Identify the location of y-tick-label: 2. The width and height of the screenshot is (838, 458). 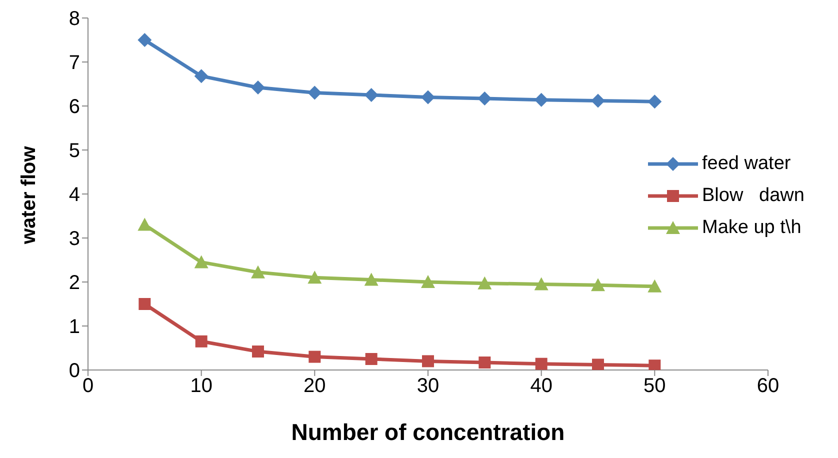
(74, 283).